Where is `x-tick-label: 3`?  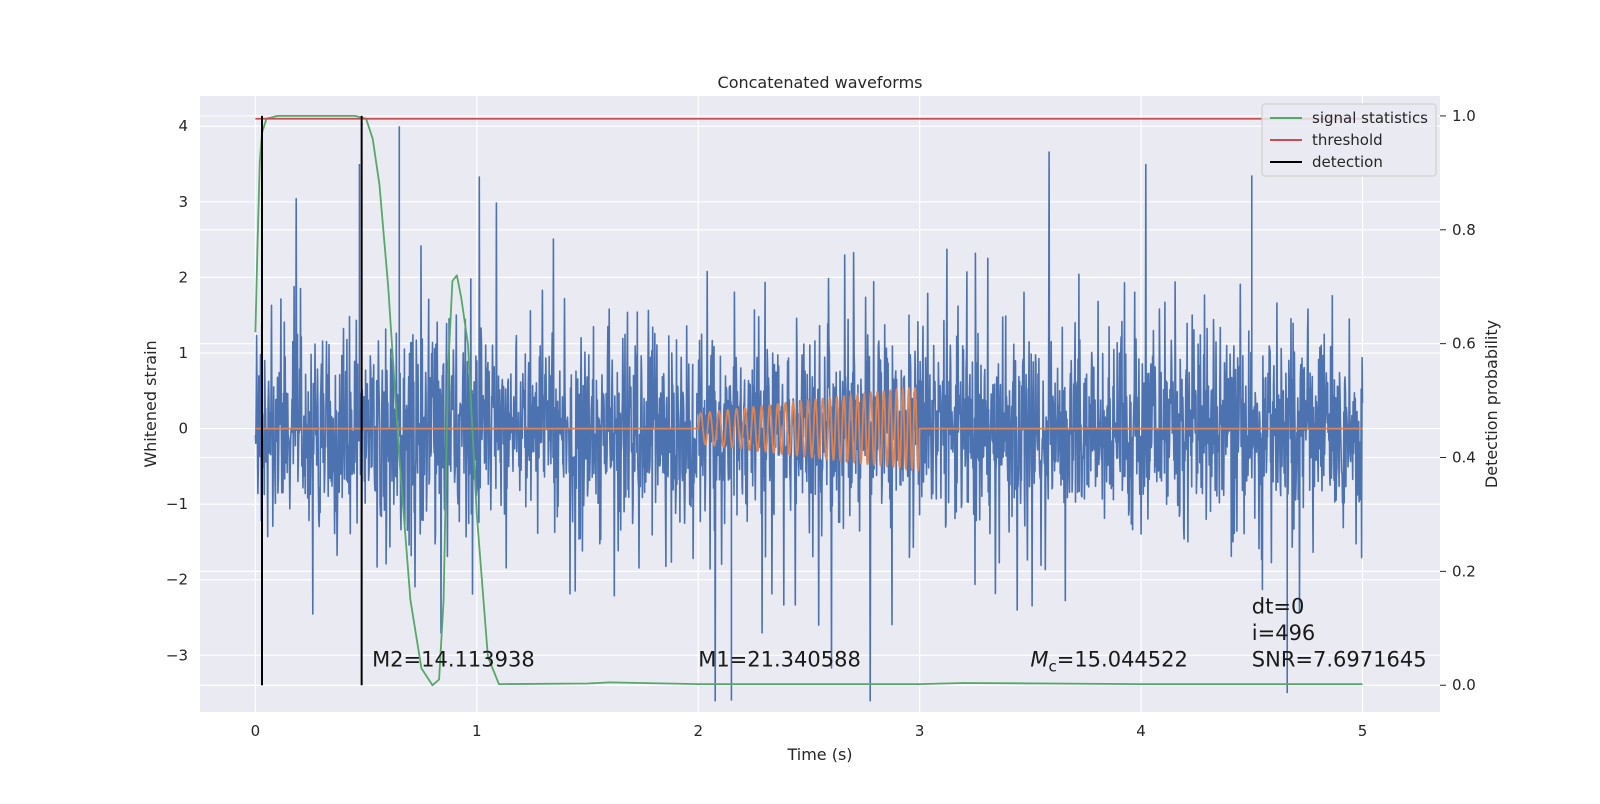
x-tick-label: 3 is located at coordinates (920, 731).